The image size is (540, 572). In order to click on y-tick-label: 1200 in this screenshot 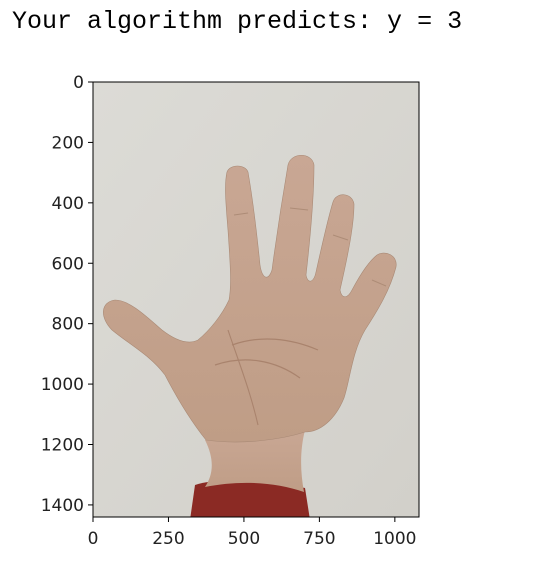, I will do `click(62, 446)`.